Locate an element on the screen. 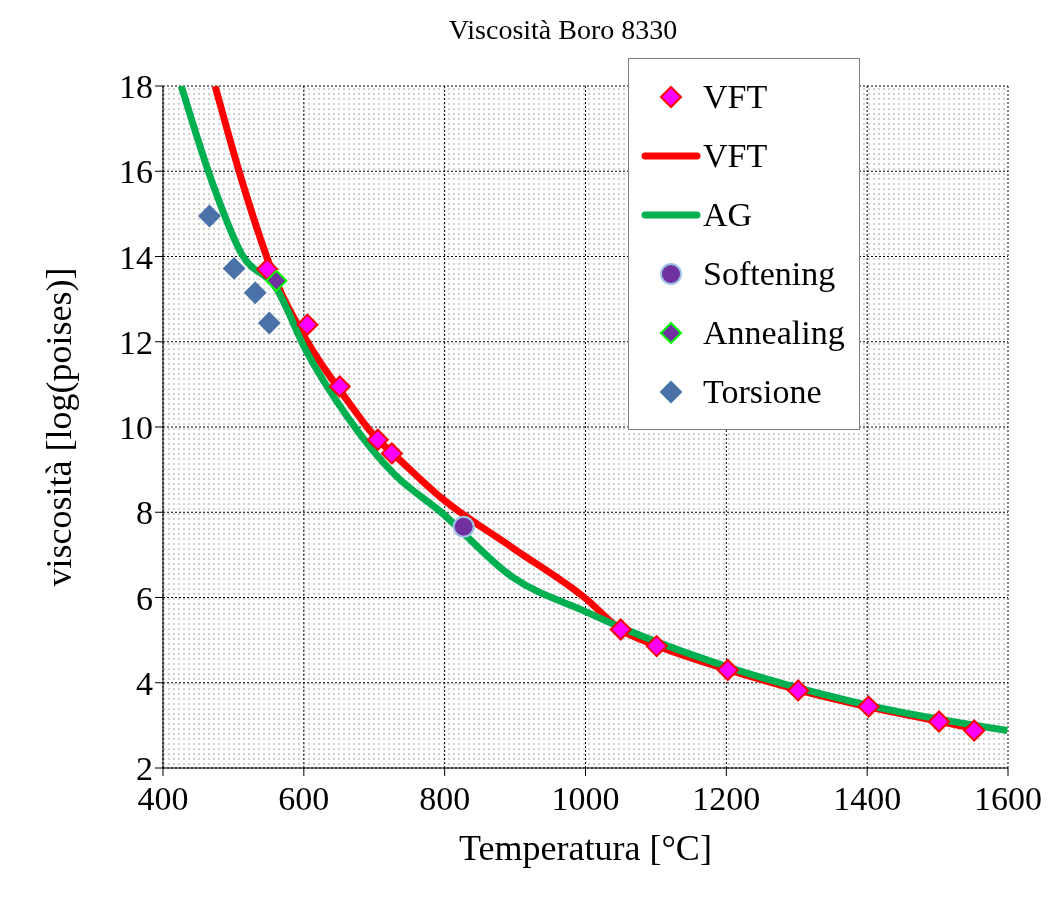  legend-label: Torsione is located at coordinates (762, 391).